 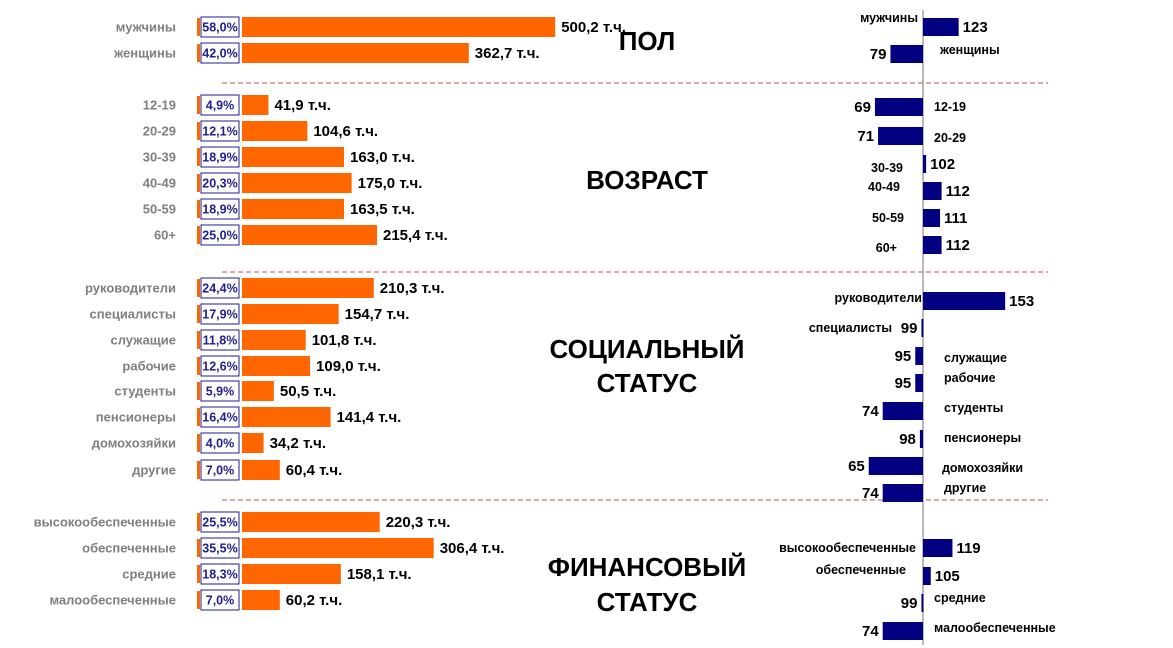 What do you see at coordinates (982, 438) in the screenshot?
I see `index-category-label: пенсионеры` at bounding box center [982, 438].